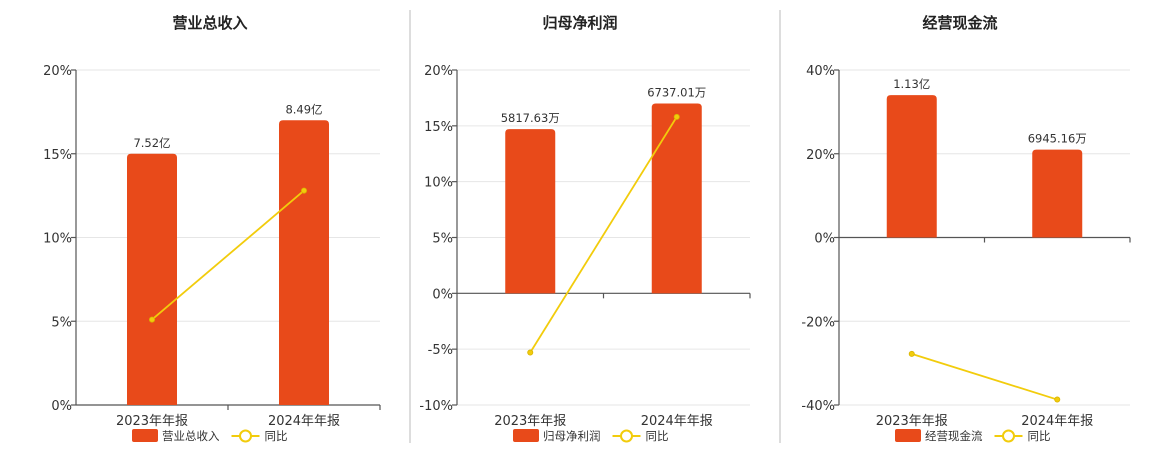  Describe the element at coordinates (1057, 139) in the screenshot. I see `bar-data-label: 6945.16万` at that location.